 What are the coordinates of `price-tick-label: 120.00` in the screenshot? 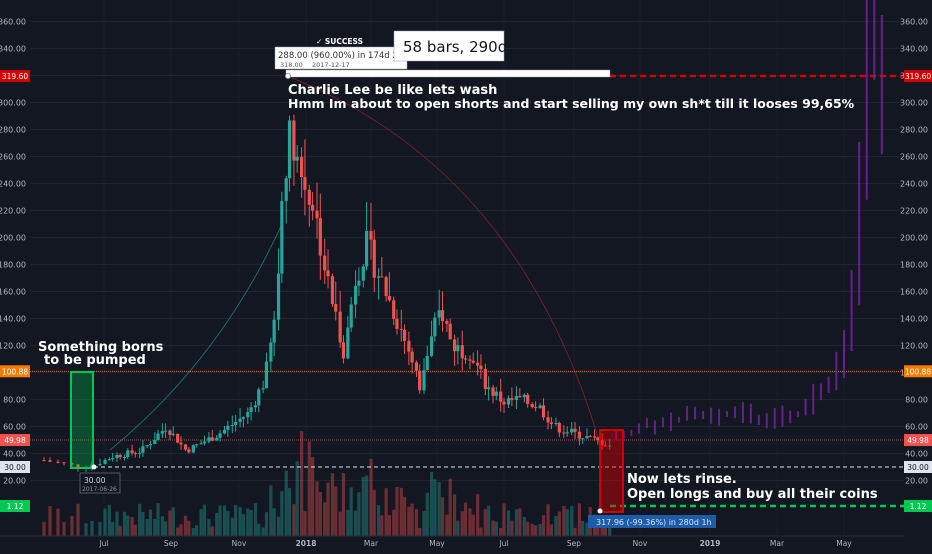 It's located at (914, 346).